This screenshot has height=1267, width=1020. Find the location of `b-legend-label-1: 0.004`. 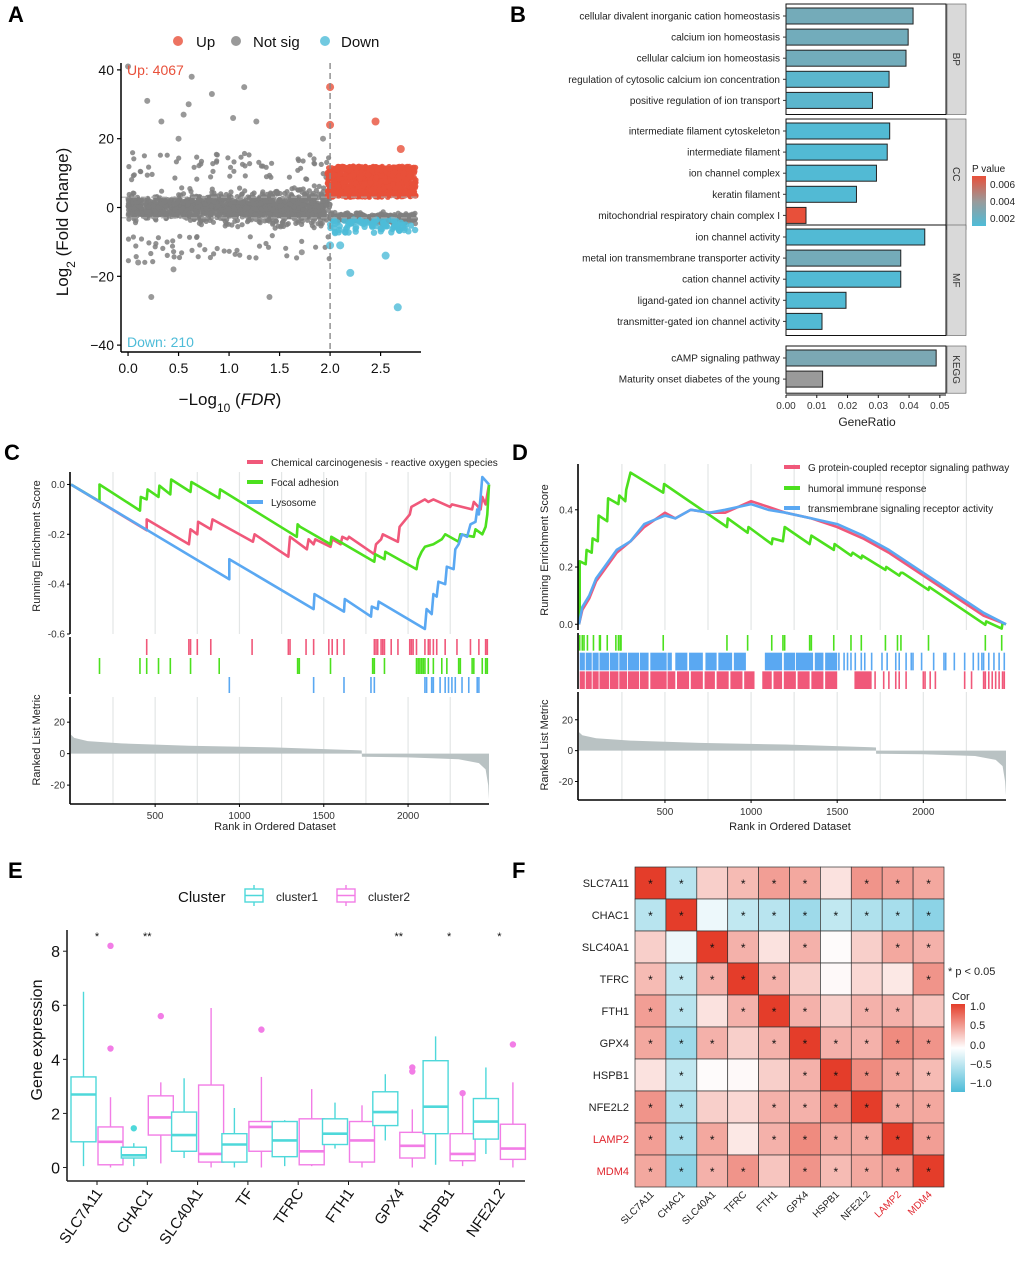

b-legend-label-1: 0.004 is located at coordinates (1002, 202).